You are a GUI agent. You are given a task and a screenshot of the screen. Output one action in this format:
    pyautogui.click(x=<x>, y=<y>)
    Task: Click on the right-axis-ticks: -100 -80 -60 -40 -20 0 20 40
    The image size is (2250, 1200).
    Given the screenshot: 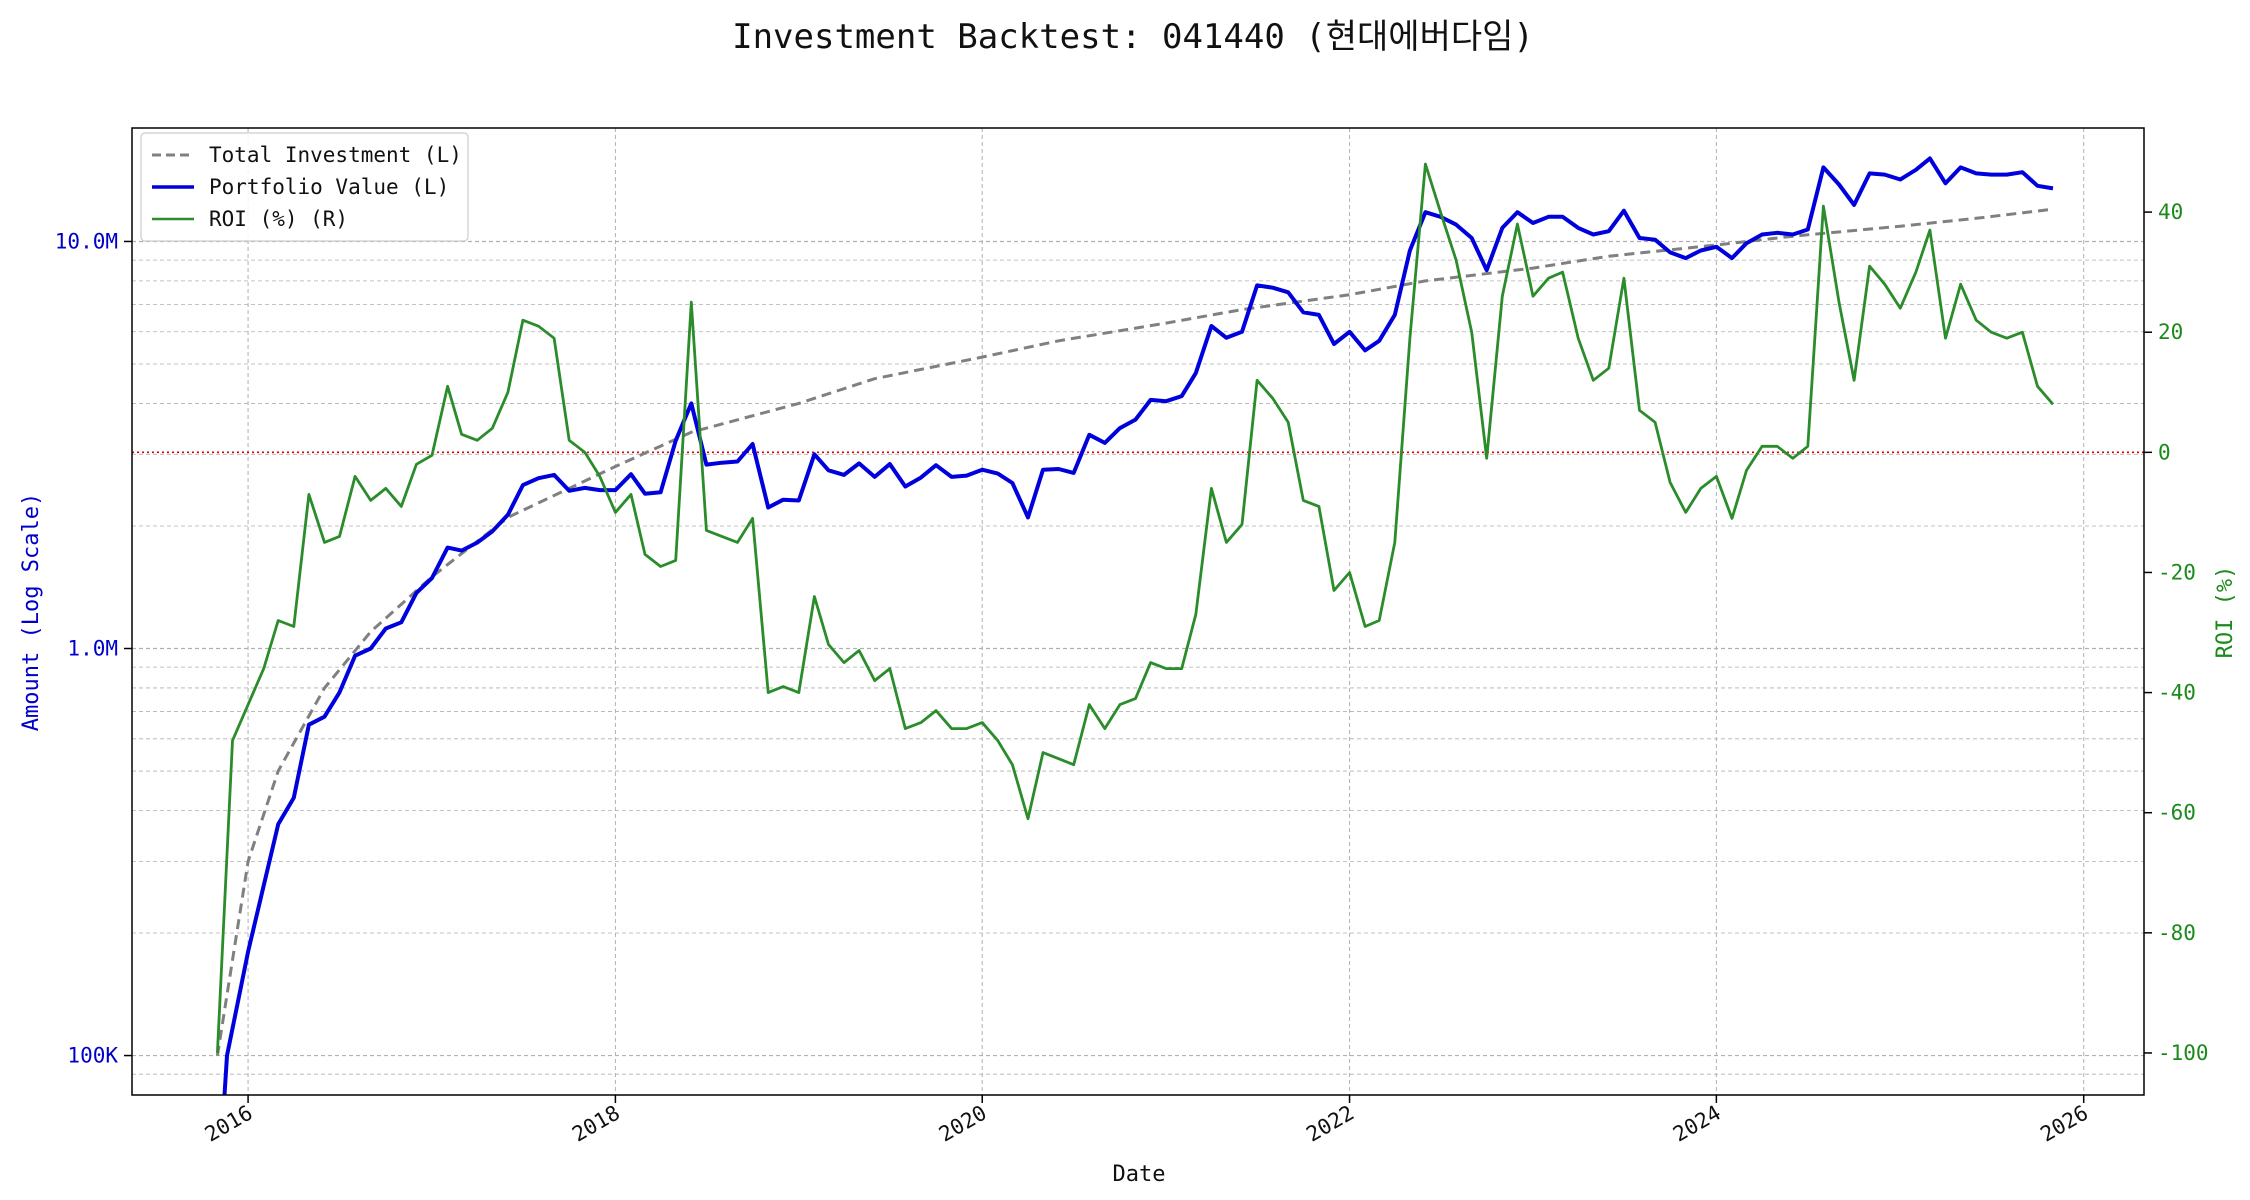 What is the action you would take?
    pyautogui.click(x=2176, y=632)
    